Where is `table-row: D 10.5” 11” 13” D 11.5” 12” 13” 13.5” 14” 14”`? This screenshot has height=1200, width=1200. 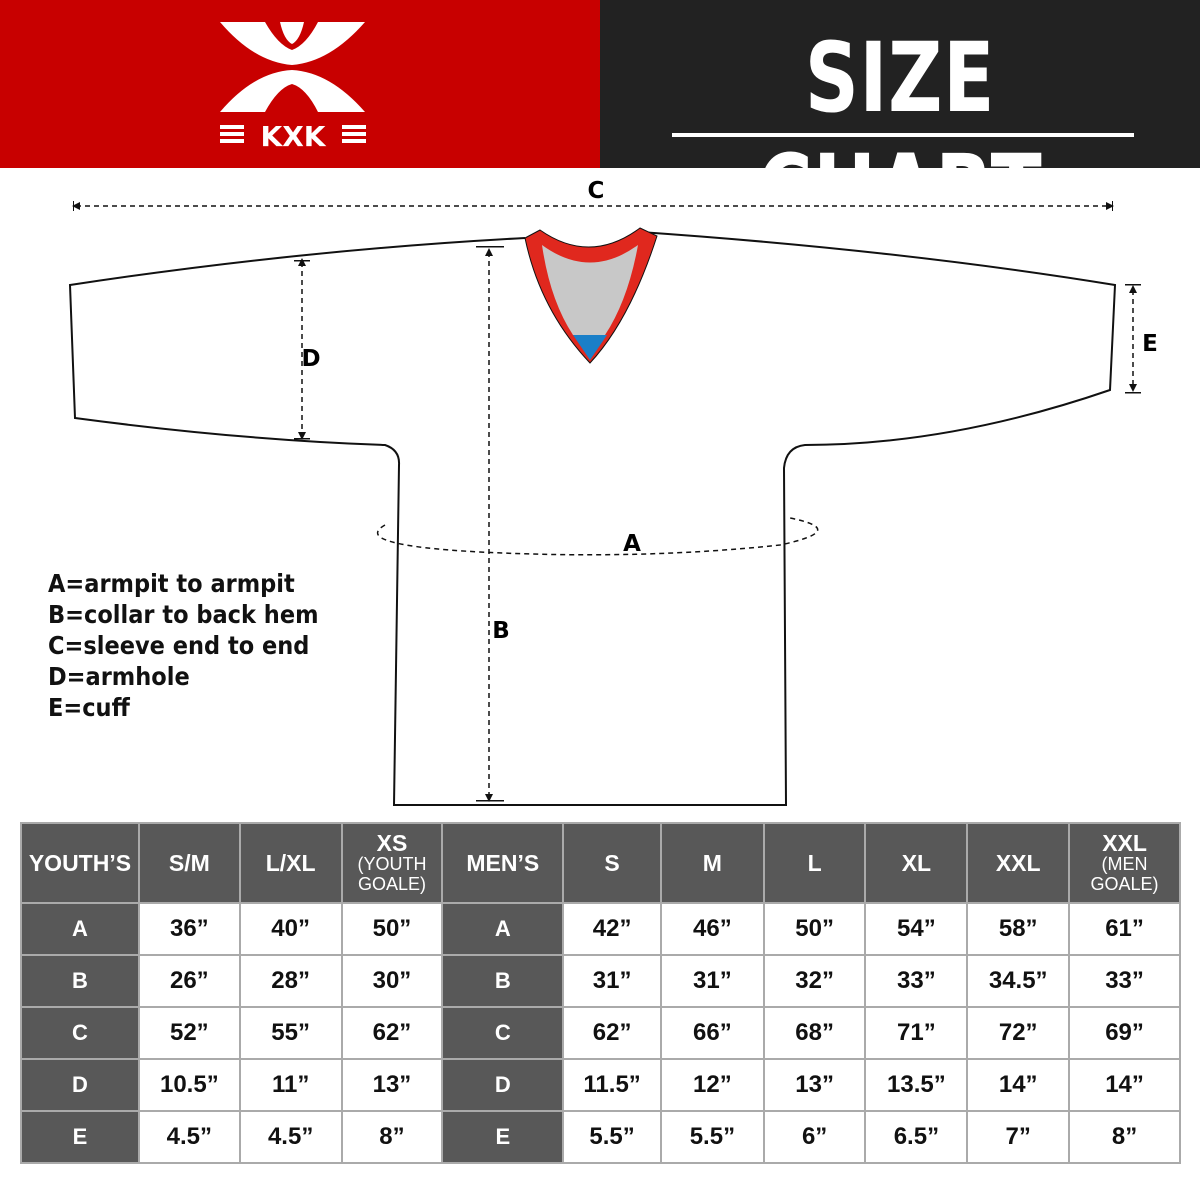 table-row: D 10.5” 11” 13” D 11.5” 12” 13” 13.5” 14” 14” is located at coordinates (600, 1085).